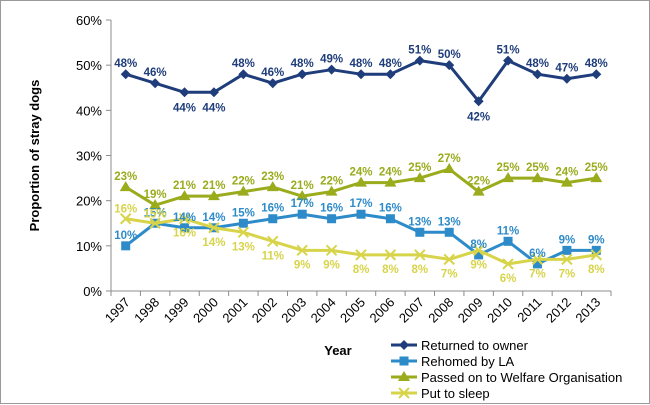 This screenshot has width=650, height=405. I want to click on x-tick-label: 2001, so click(234, 310).